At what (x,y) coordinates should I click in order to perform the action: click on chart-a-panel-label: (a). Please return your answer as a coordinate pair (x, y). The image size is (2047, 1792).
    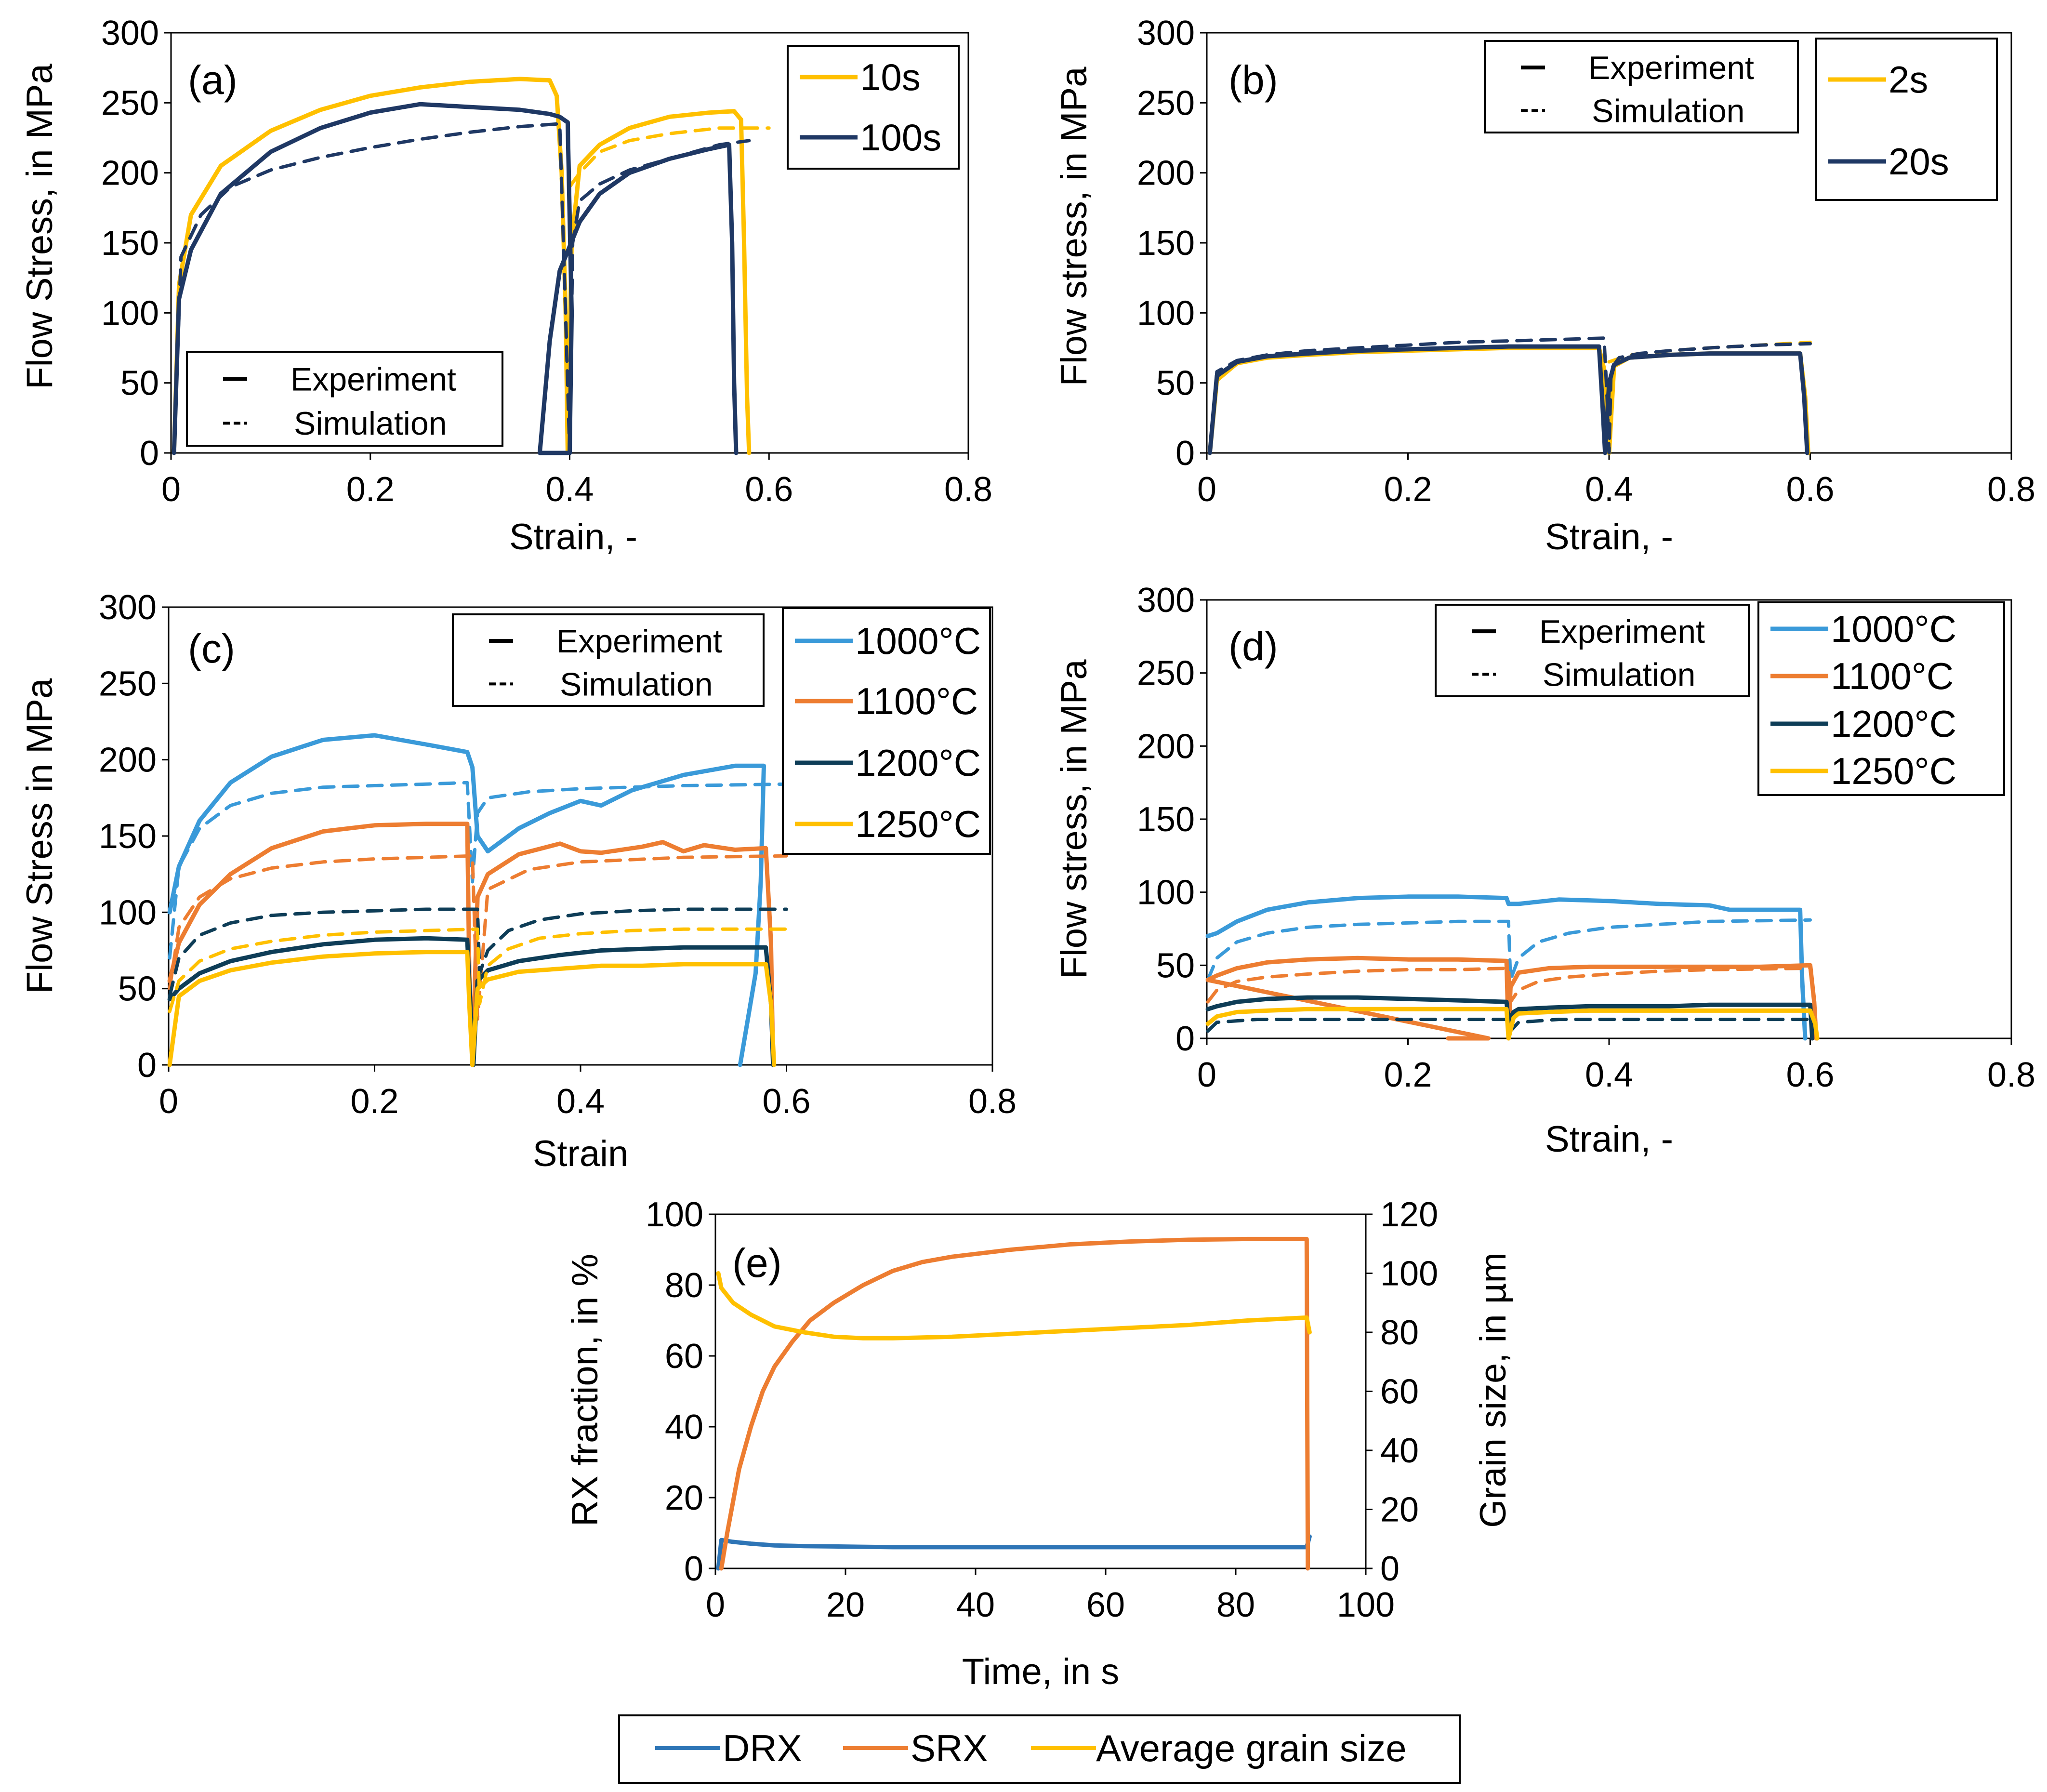
    Looking at the image, I should click on (213, 80).